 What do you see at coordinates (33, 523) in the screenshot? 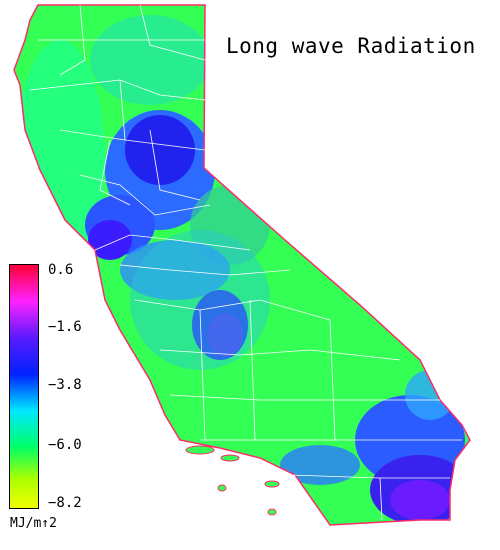
I see `colorbar-units: MJ/m↑2` at bounding box center [33, 523].